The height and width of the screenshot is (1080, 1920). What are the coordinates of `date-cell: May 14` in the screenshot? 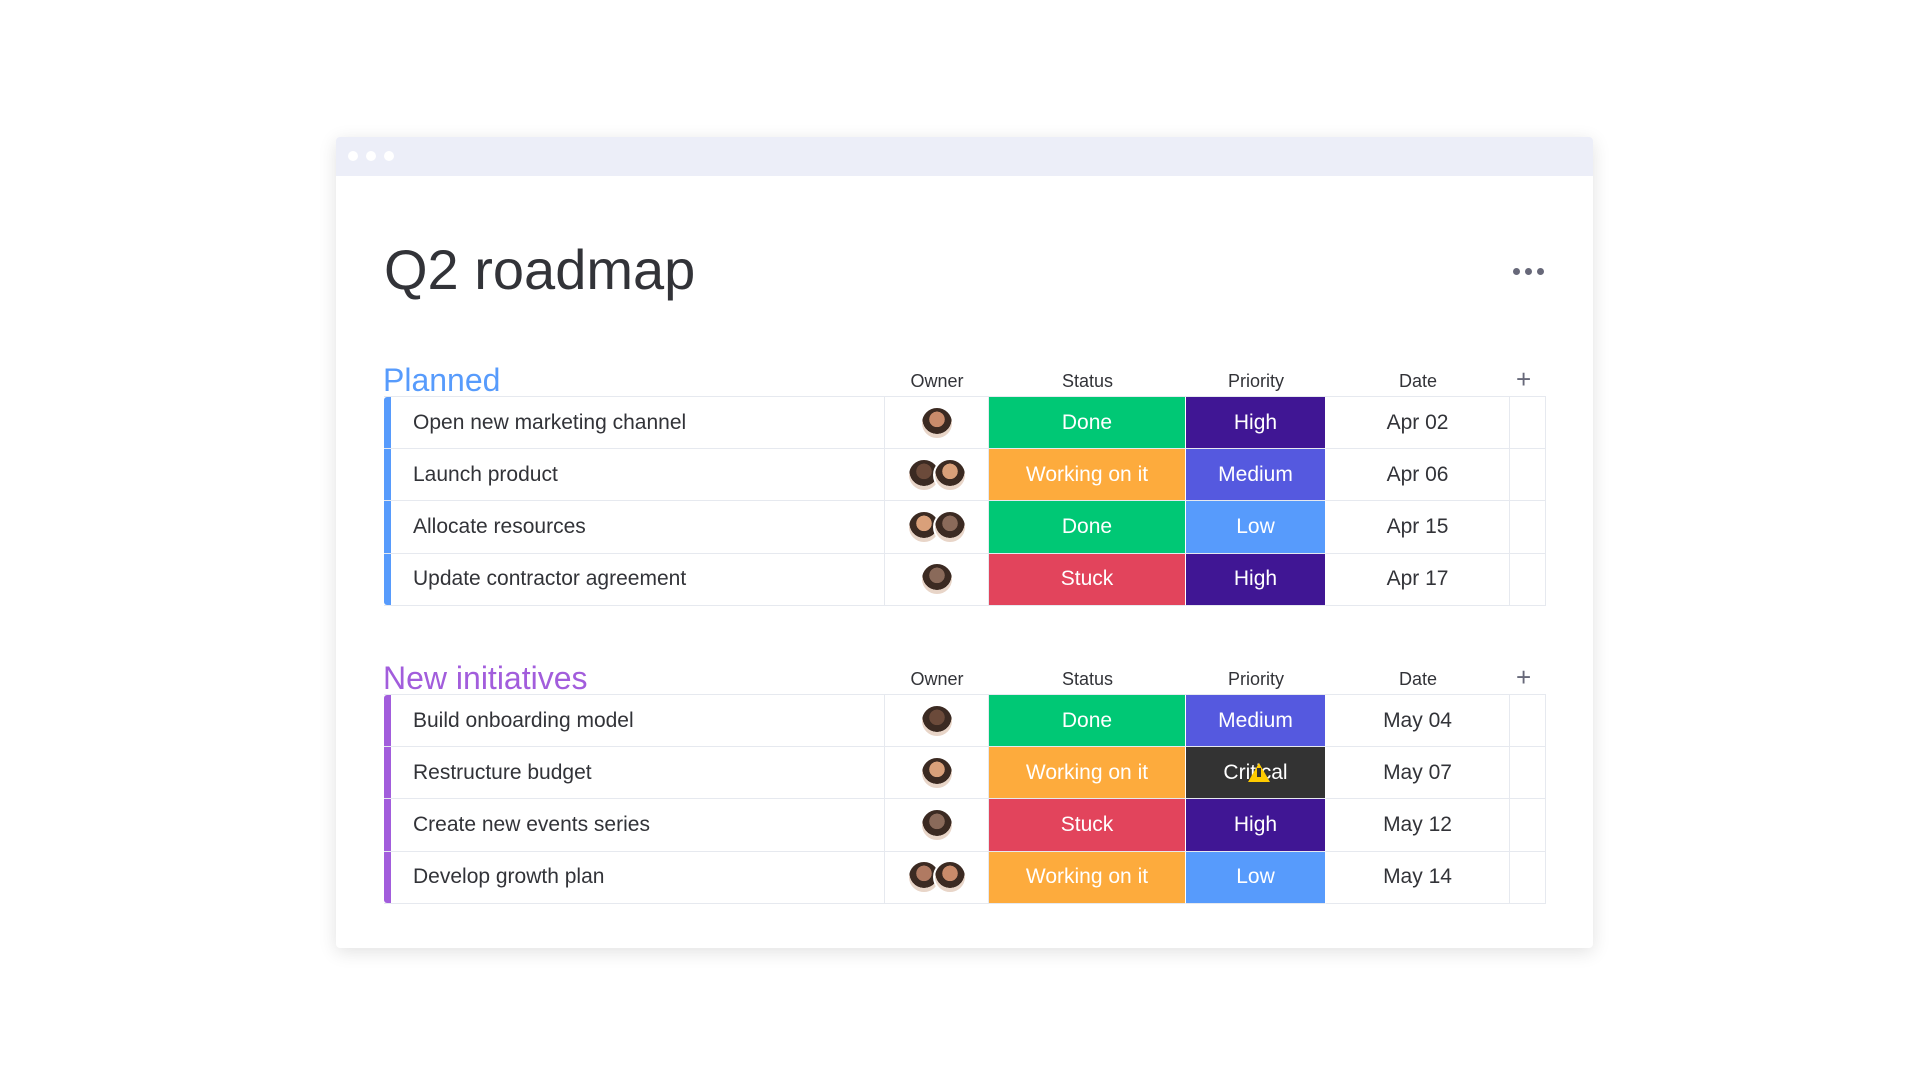 It's located at (1418, 877).